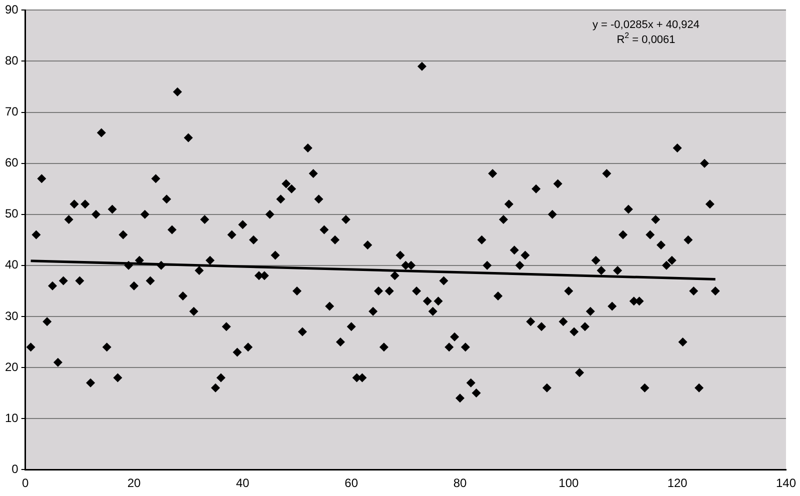 Image resolution: width=800 pixels, height=496 pixels. What do you see at coordinates (15, 469) in the screenshot?
I see `y-tick-label: 0` at bounding box center [15, 469].